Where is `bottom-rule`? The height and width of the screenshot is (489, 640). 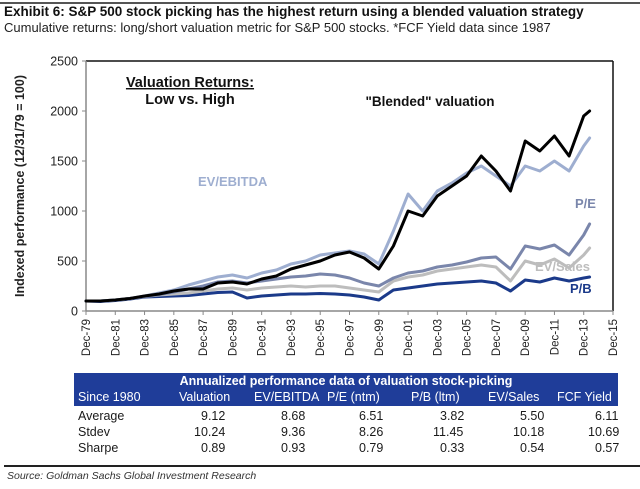
bottom-rule is located at coordinates (322, 466).